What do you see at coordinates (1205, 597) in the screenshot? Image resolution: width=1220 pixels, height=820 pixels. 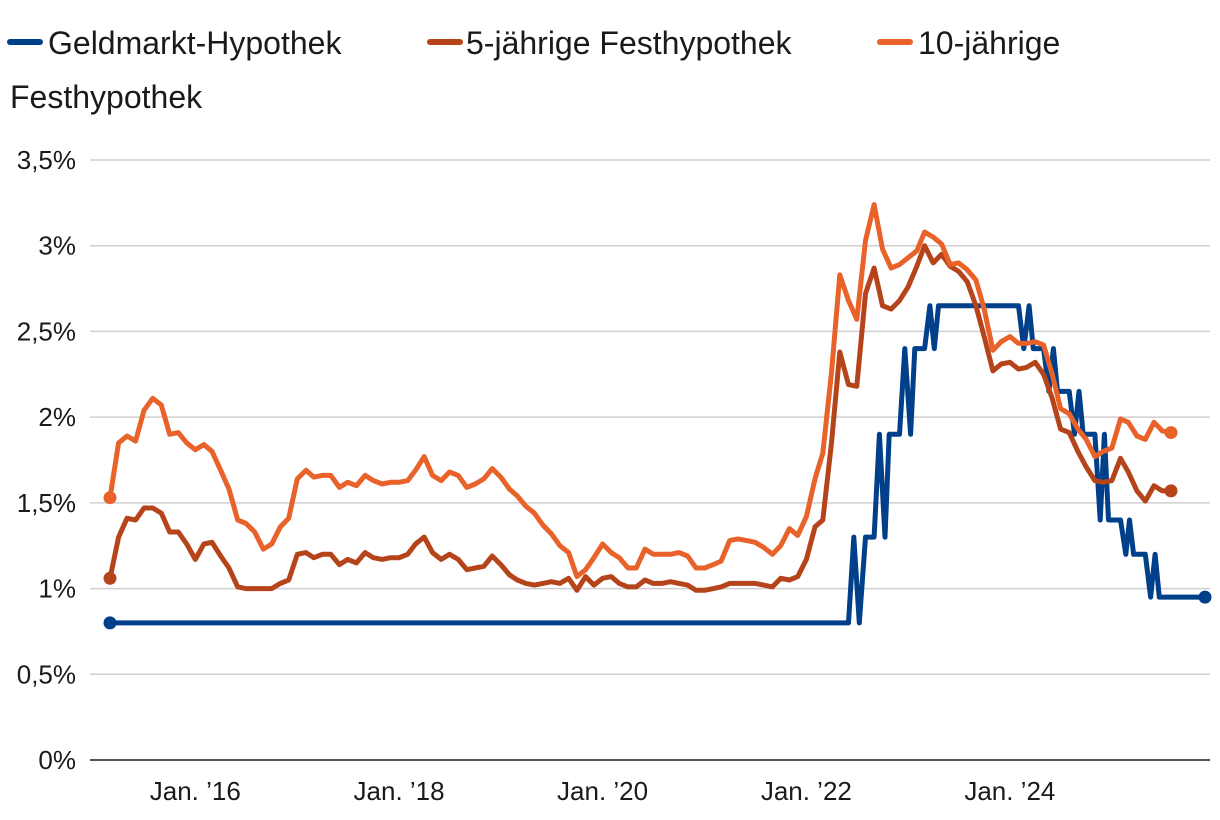 I see `series-marker-geldmarkt-hypothek-end` at bounding box center [1205, 597].